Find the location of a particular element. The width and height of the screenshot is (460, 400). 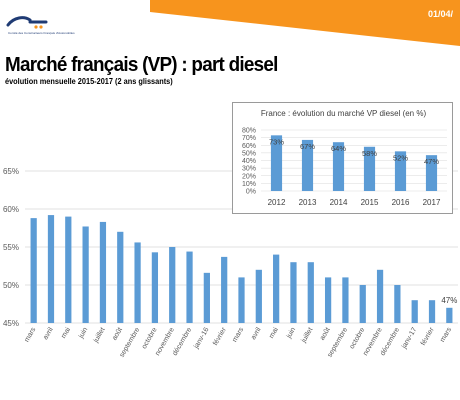

main-x-tick-label: janv-17 is located at coordinates (409, 338).